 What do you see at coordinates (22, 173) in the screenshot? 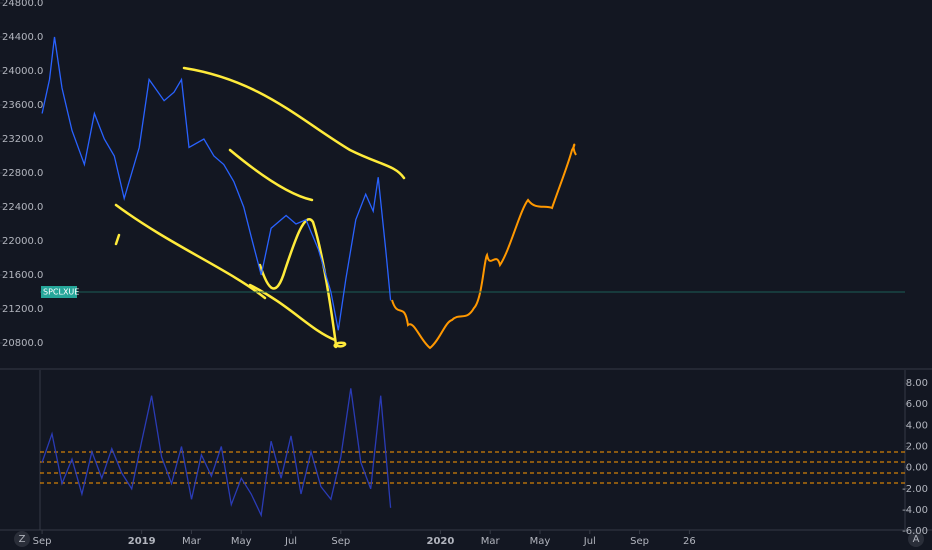
I see `y-tick-label: 22800.0` at bounding box center [22, 173].